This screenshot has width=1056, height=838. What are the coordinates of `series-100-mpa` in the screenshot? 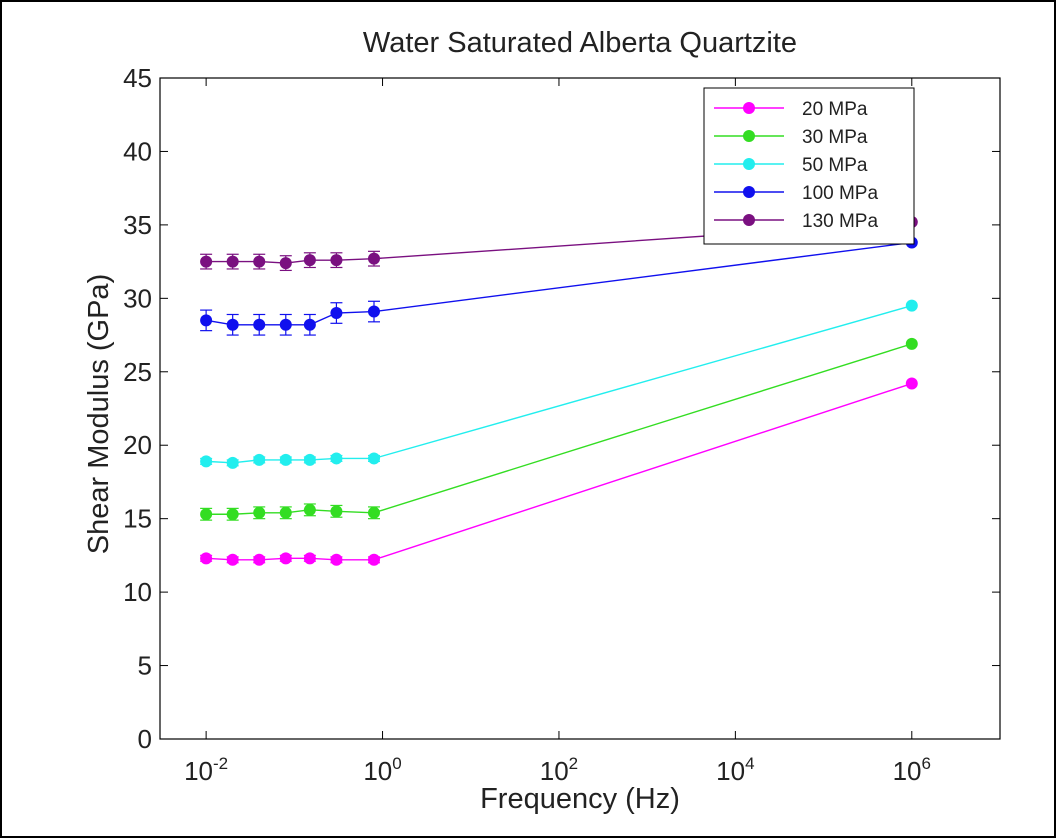 It's located at (559, 286).